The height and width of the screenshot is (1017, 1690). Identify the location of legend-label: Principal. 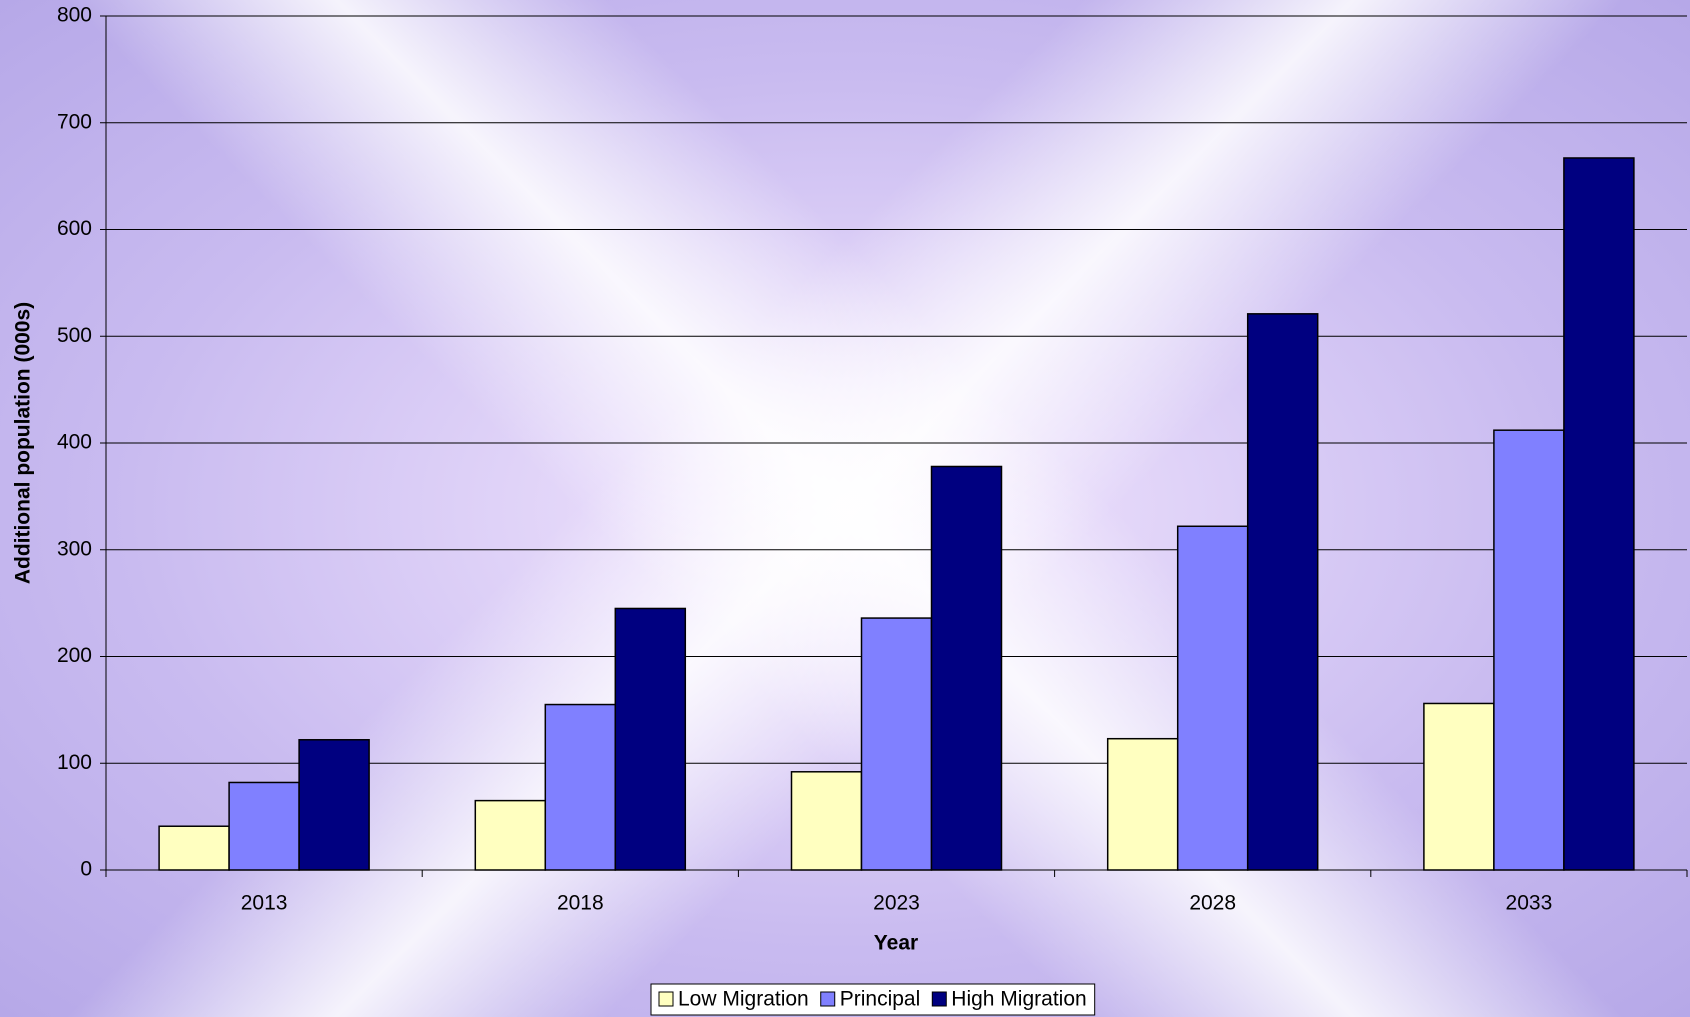
(880, 999).